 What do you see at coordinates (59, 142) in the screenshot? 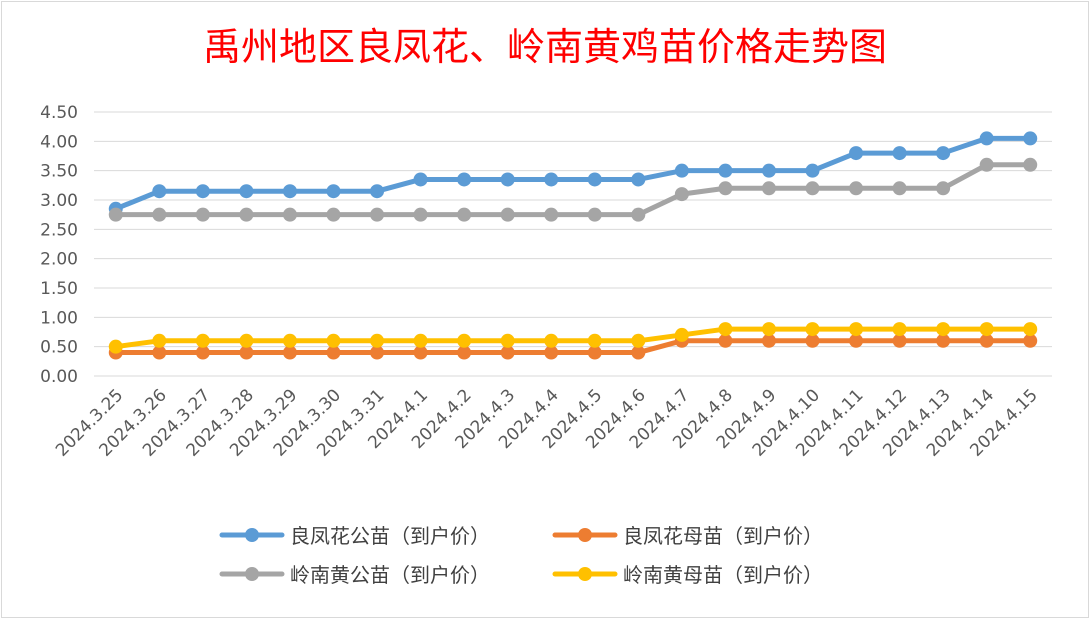
I see `y-tick-label: 4.00` at bounding box center [59, 142].